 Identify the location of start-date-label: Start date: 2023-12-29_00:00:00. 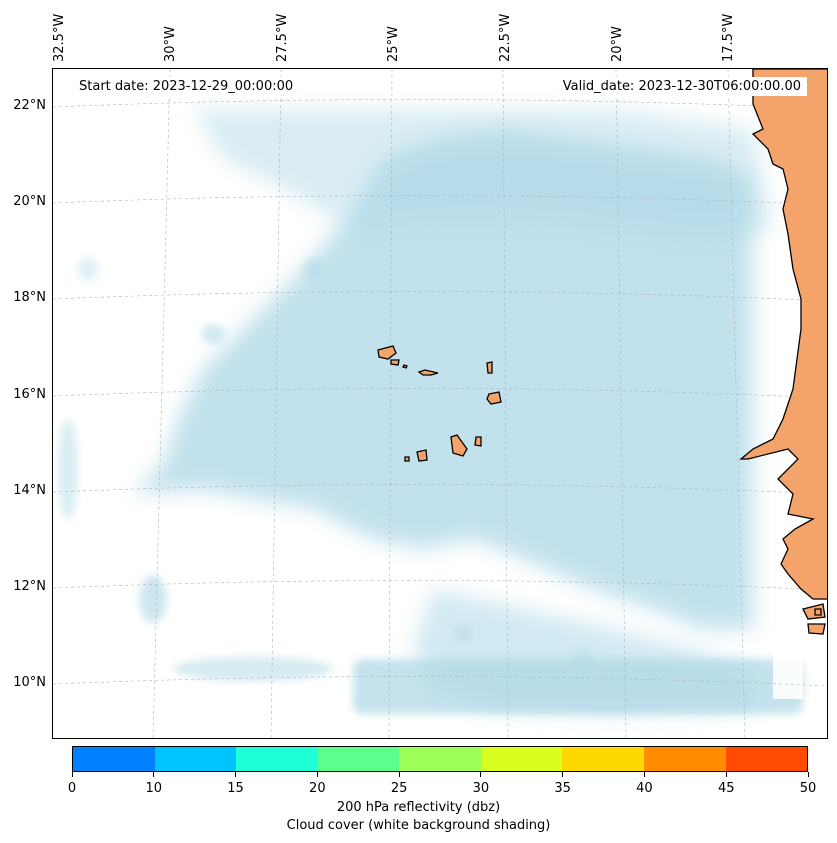
(186, 86).